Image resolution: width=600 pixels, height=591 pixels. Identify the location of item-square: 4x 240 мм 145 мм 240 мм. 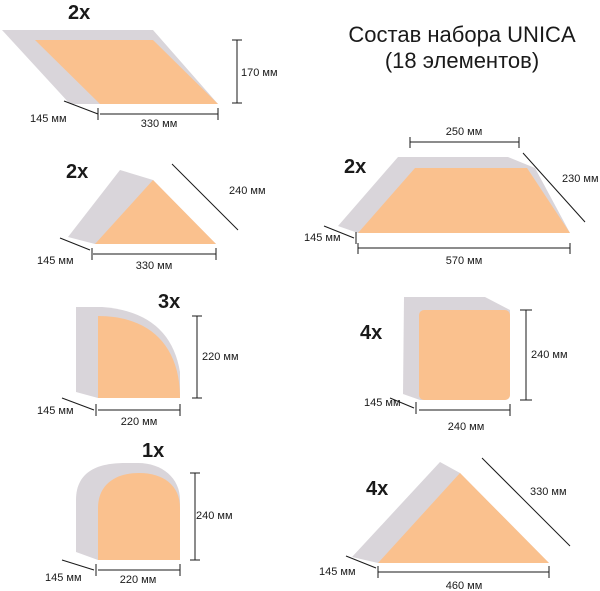
(464, 365).